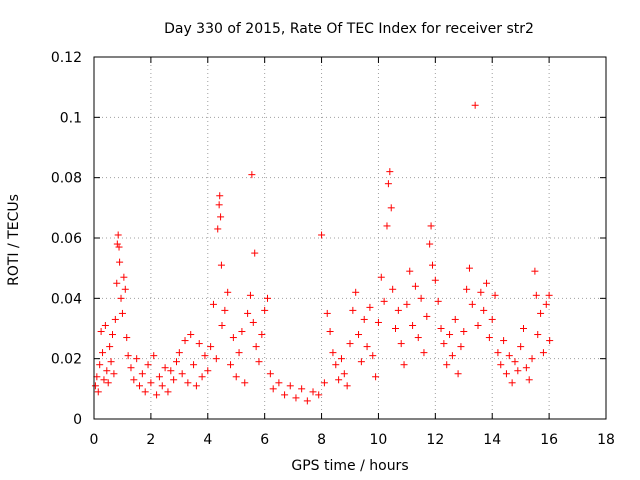 This screenshot has height=480, width=640. What do you see at coordinates (492, 440) in the screenshot?
I see `x-tick-label: 14` at bounding box center [492, 440].